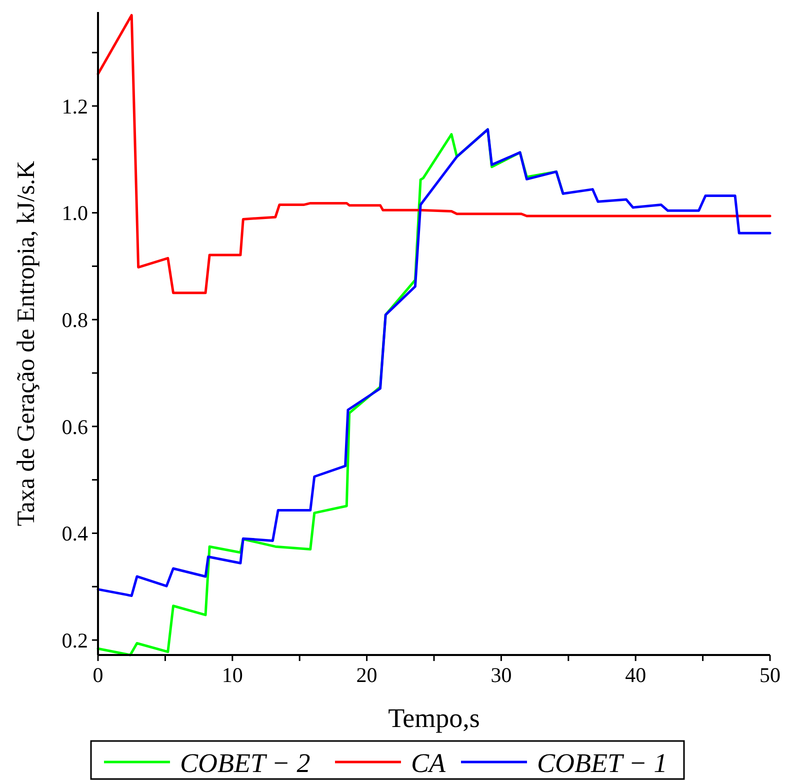 This screenshot has width=785, height=780. I want to click on y-tick-label: 1.0, so click(75, 213).